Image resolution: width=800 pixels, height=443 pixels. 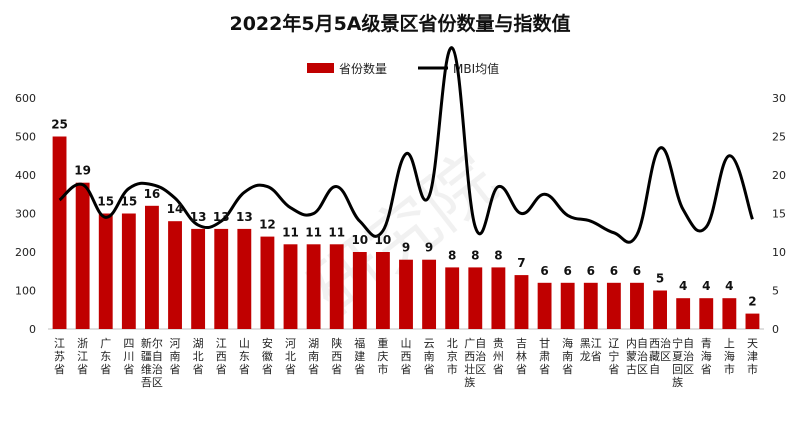 What do you see at coordinates (779, 98) in the screenshot?
I see `y-right-tick-label: 30` at bounding box center [779, 98].